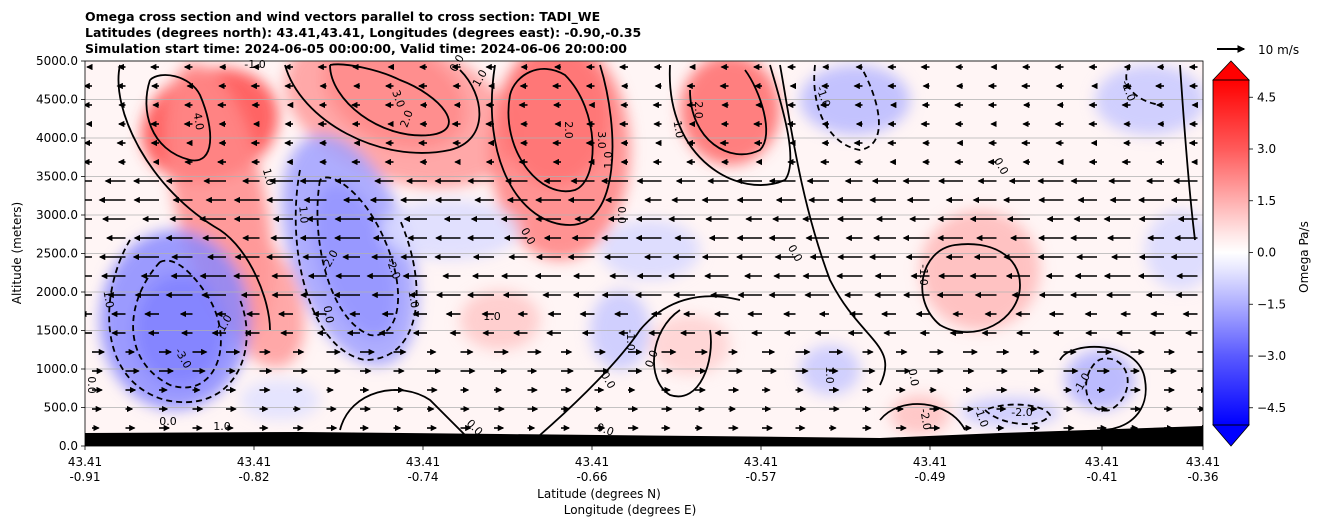  What do you see at coordinates (1266, 201) in the screenshot?
I see `colorbar-tick-label: 1.5` at bounding box center [1266, 201].